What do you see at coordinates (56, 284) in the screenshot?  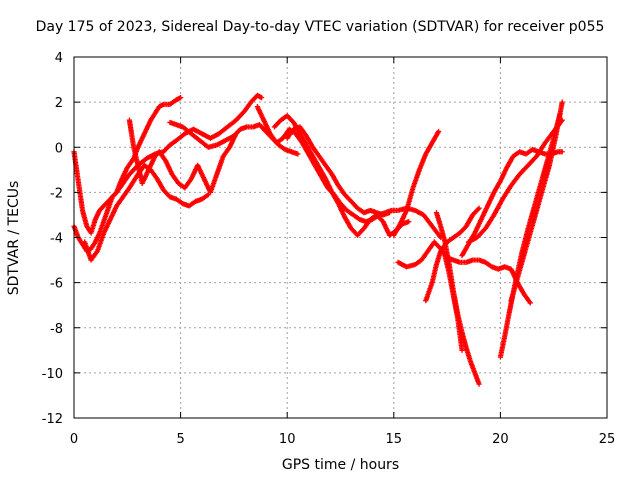 I see `y-tick-label: -6` at bounding box center [56, 284].